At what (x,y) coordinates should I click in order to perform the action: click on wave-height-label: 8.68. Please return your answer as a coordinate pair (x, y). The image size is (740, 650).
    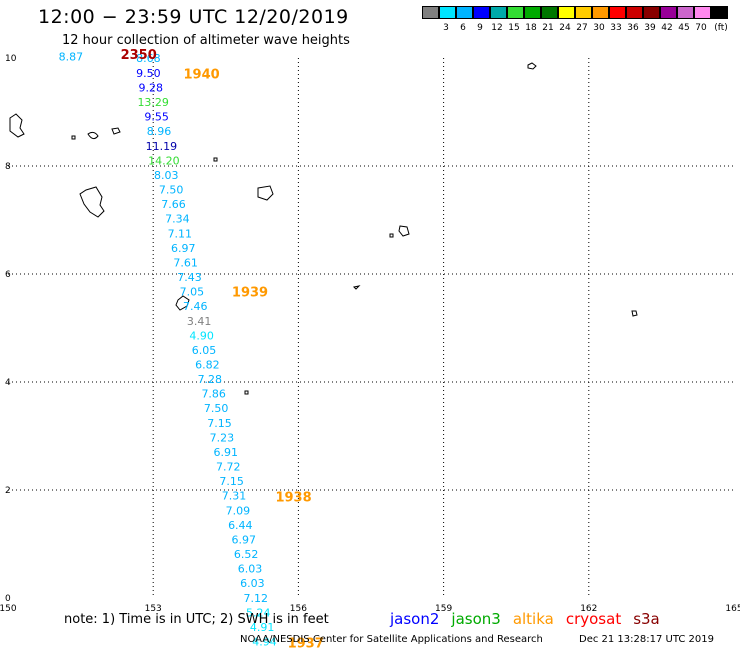
    Looking at the image, I should click on (148, 58).